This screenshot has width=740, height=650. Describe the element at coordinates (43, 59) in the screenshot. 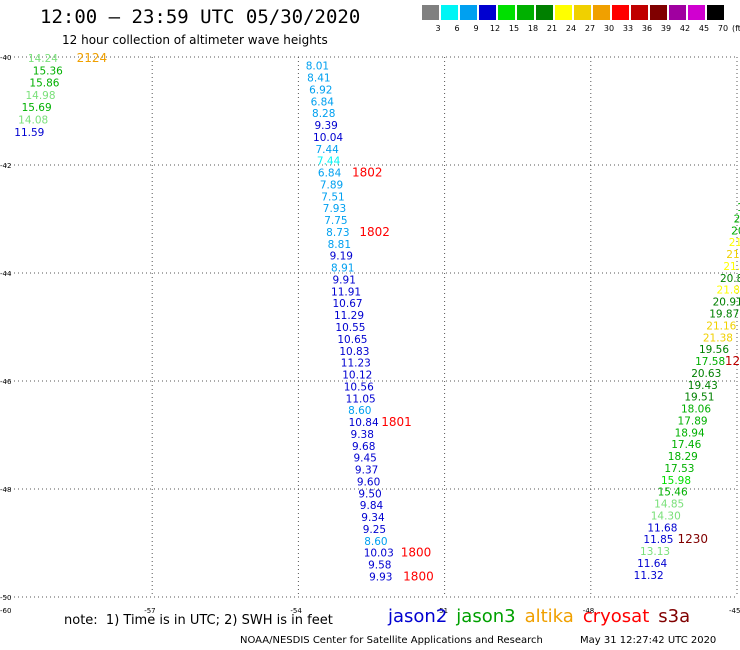

I see `wave-height-reading: 14.24` at that location.